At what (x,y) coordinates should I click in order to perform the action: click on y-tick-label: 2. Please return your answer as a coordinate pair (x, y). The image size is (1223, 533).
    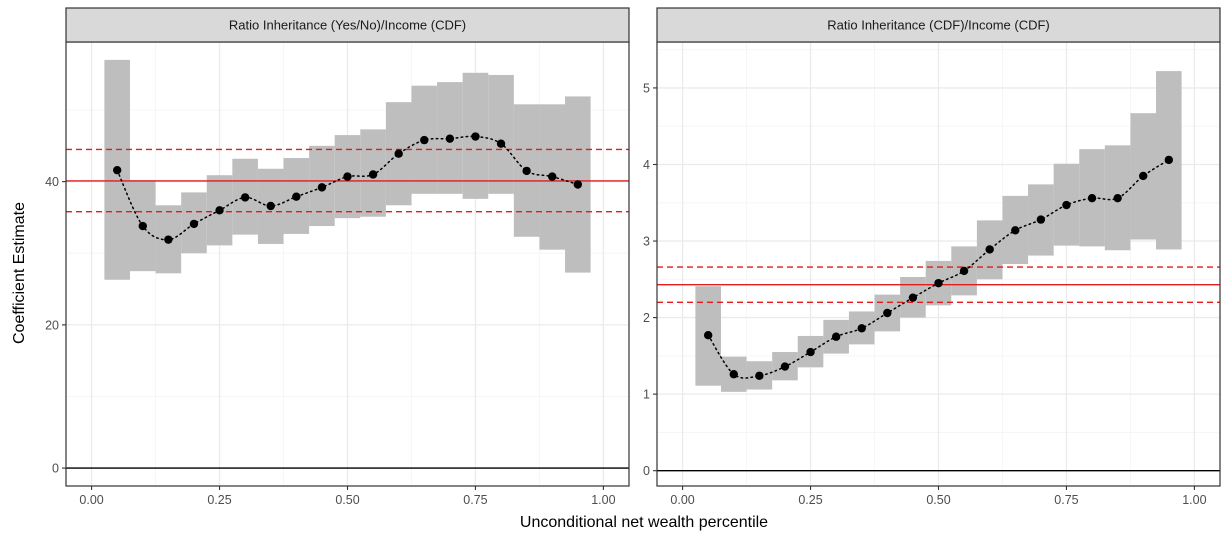
    Looking at the image, I should click on (646, 318).